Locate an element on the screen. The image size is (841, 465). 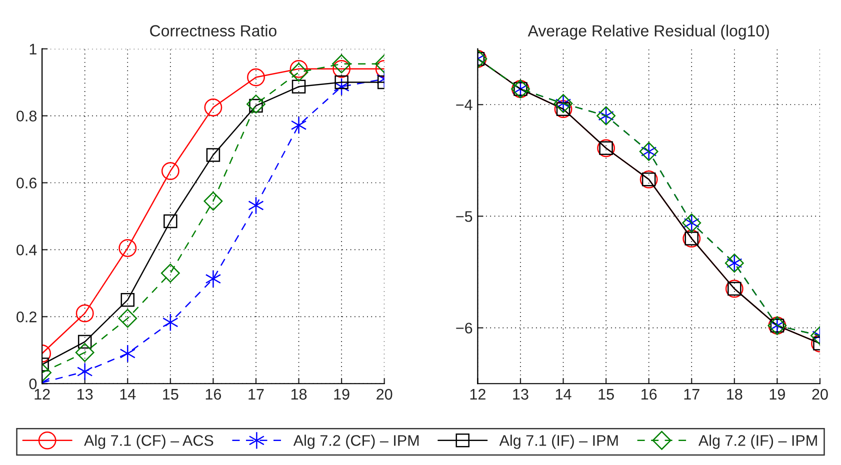
y-tick-label: 0.2 is located at coordinates (26, 317).